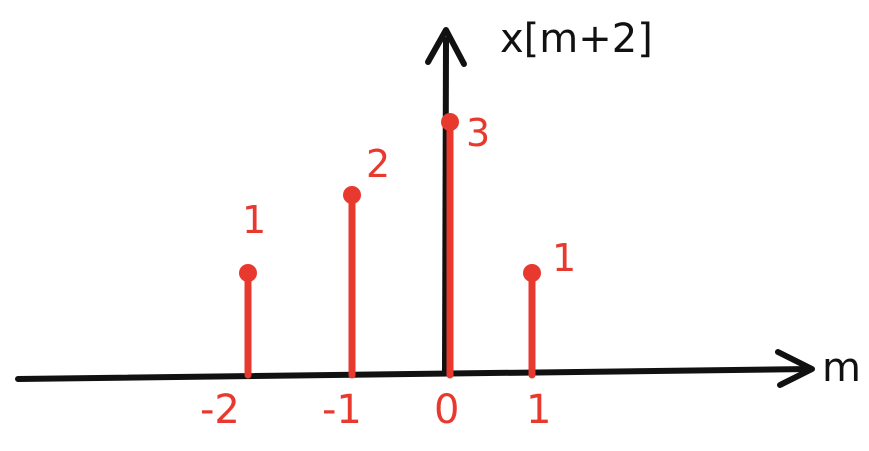 Image resolution: width=869 pixels, height=451 pixels. What do you see at coordinates (378, 164) in the screenshot?
I see `data-label: 2` at bounding box center [378, 164].